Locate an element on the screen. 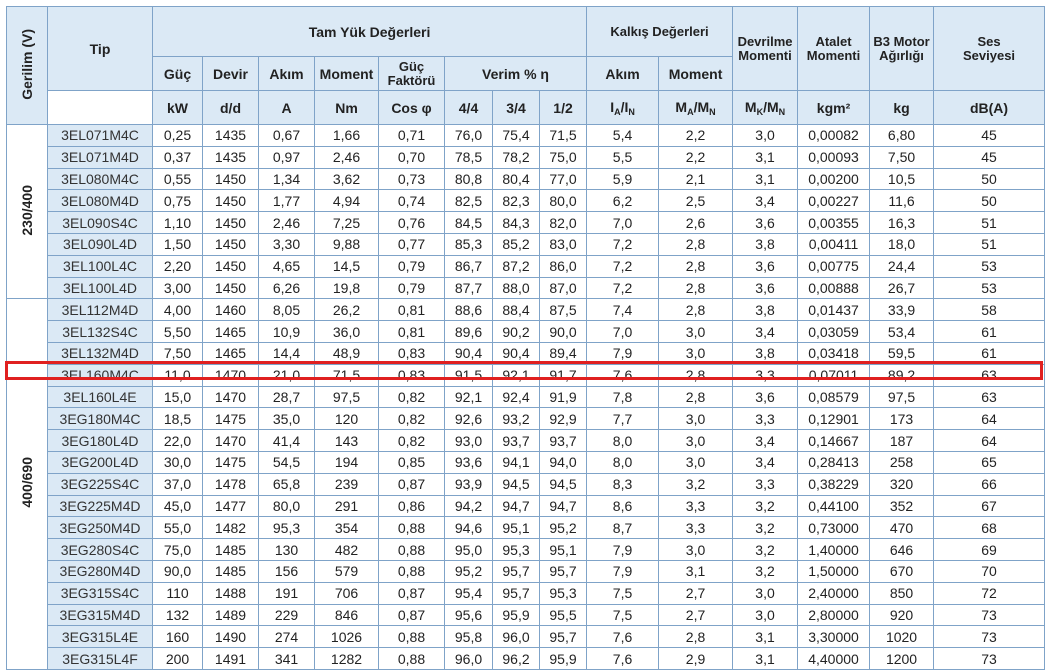 Image resolution: width=1050 pixels, height=670 pixels. value-cell: 0,00411 is located at coordinates (834, 244).